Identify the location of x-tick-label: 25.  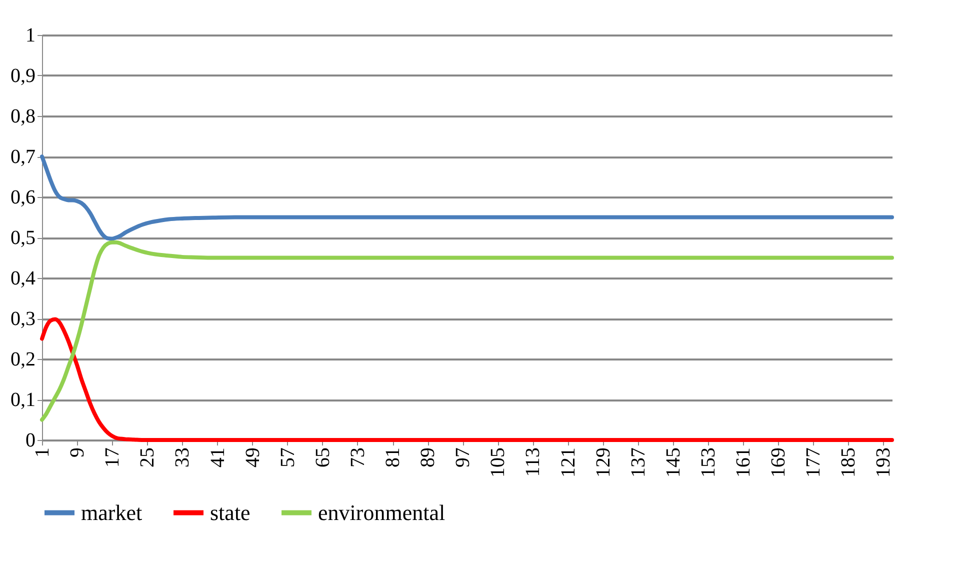
(147, 458).